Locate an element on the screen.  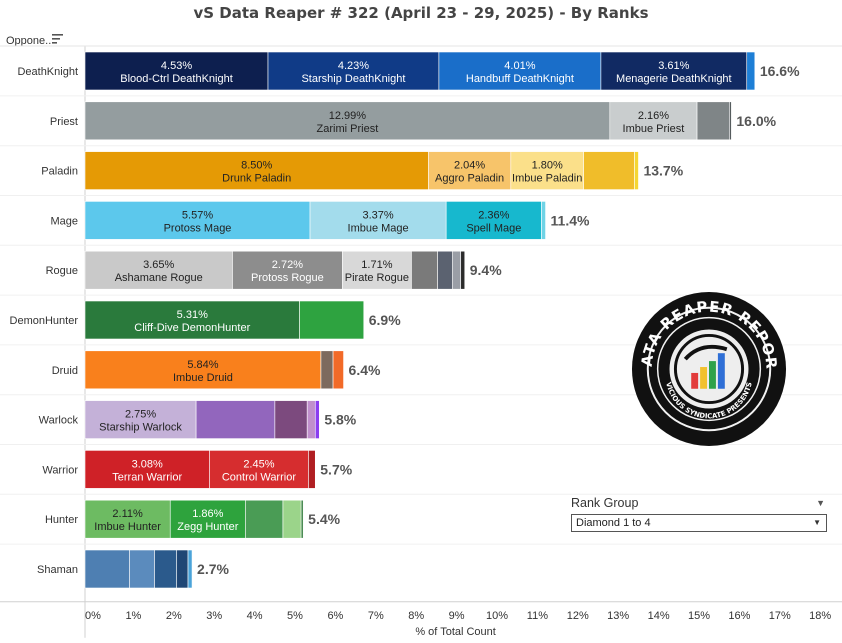
row-label-priest: Priest is located at coordinates (64, 122).